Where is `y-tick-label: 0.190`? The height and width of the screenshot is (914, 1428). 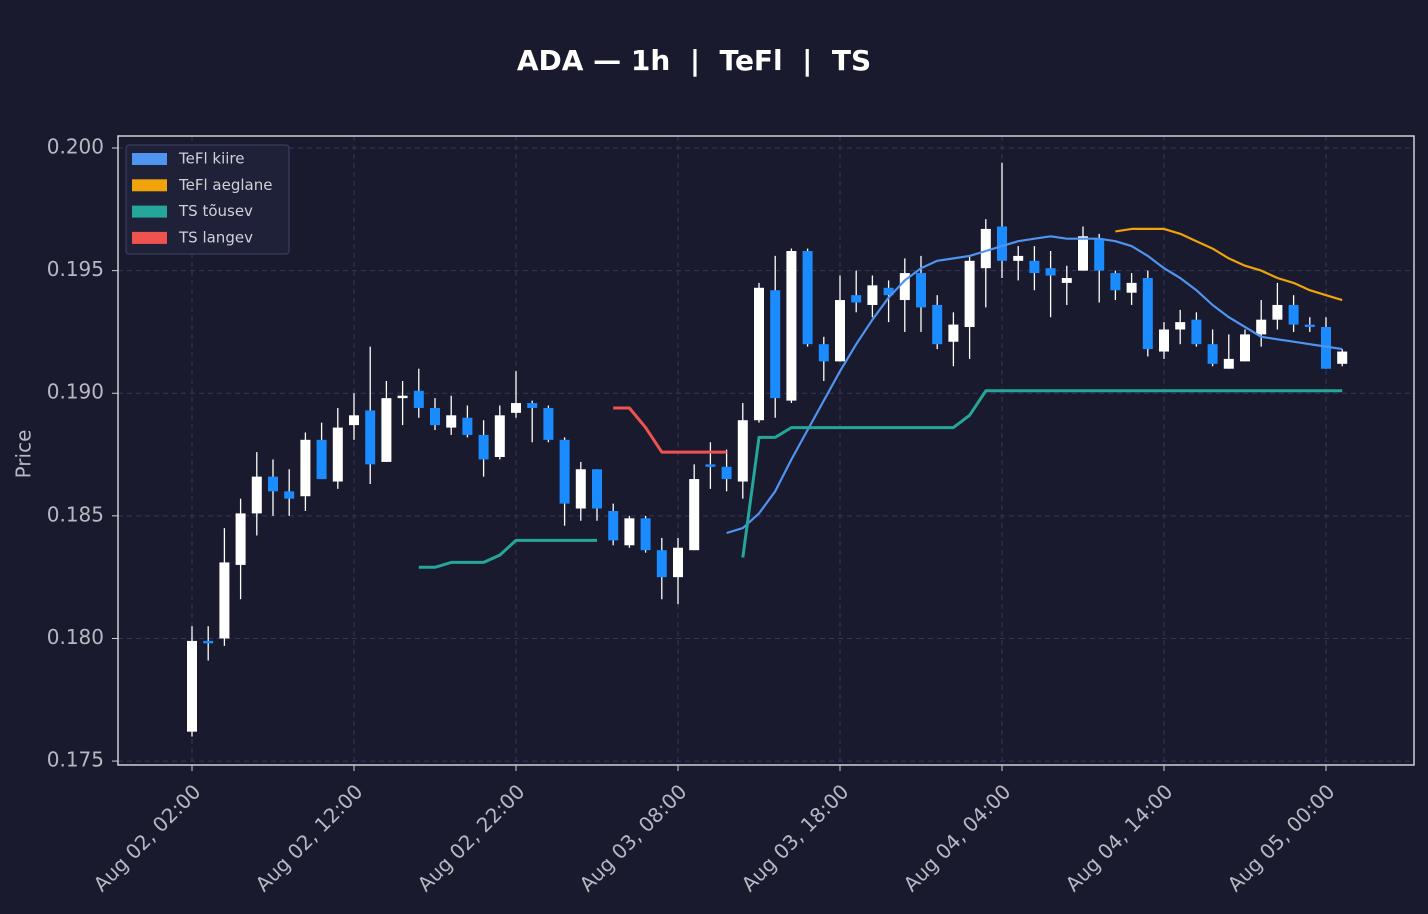
y-tick-label: 0.190 is located at coordinates (75, 392).